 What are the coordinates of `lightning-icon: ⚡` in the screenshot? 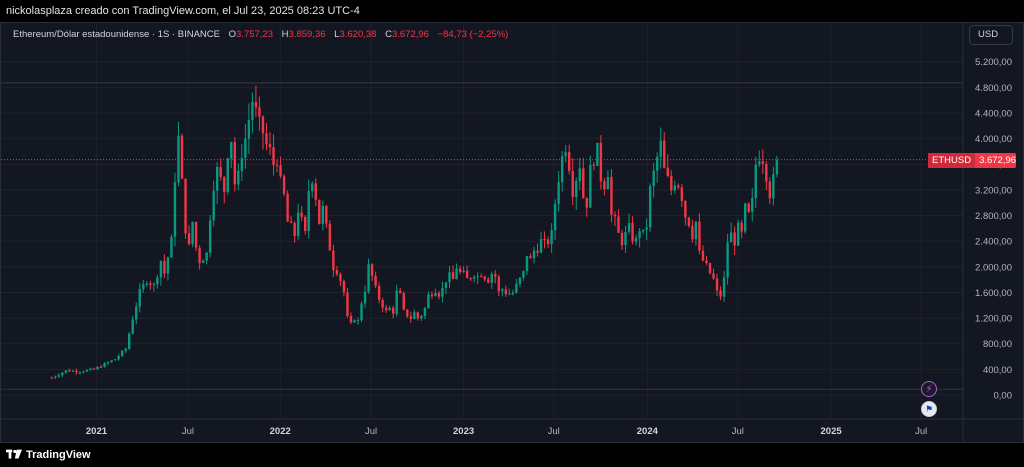 It's located at (929, 389).